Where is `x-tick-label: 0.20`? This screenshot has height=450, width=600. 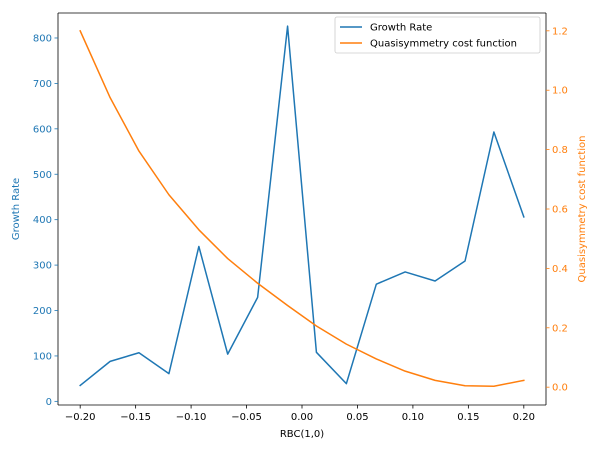
x-tick-label: 0.20 is located at coordinates (524, 417).